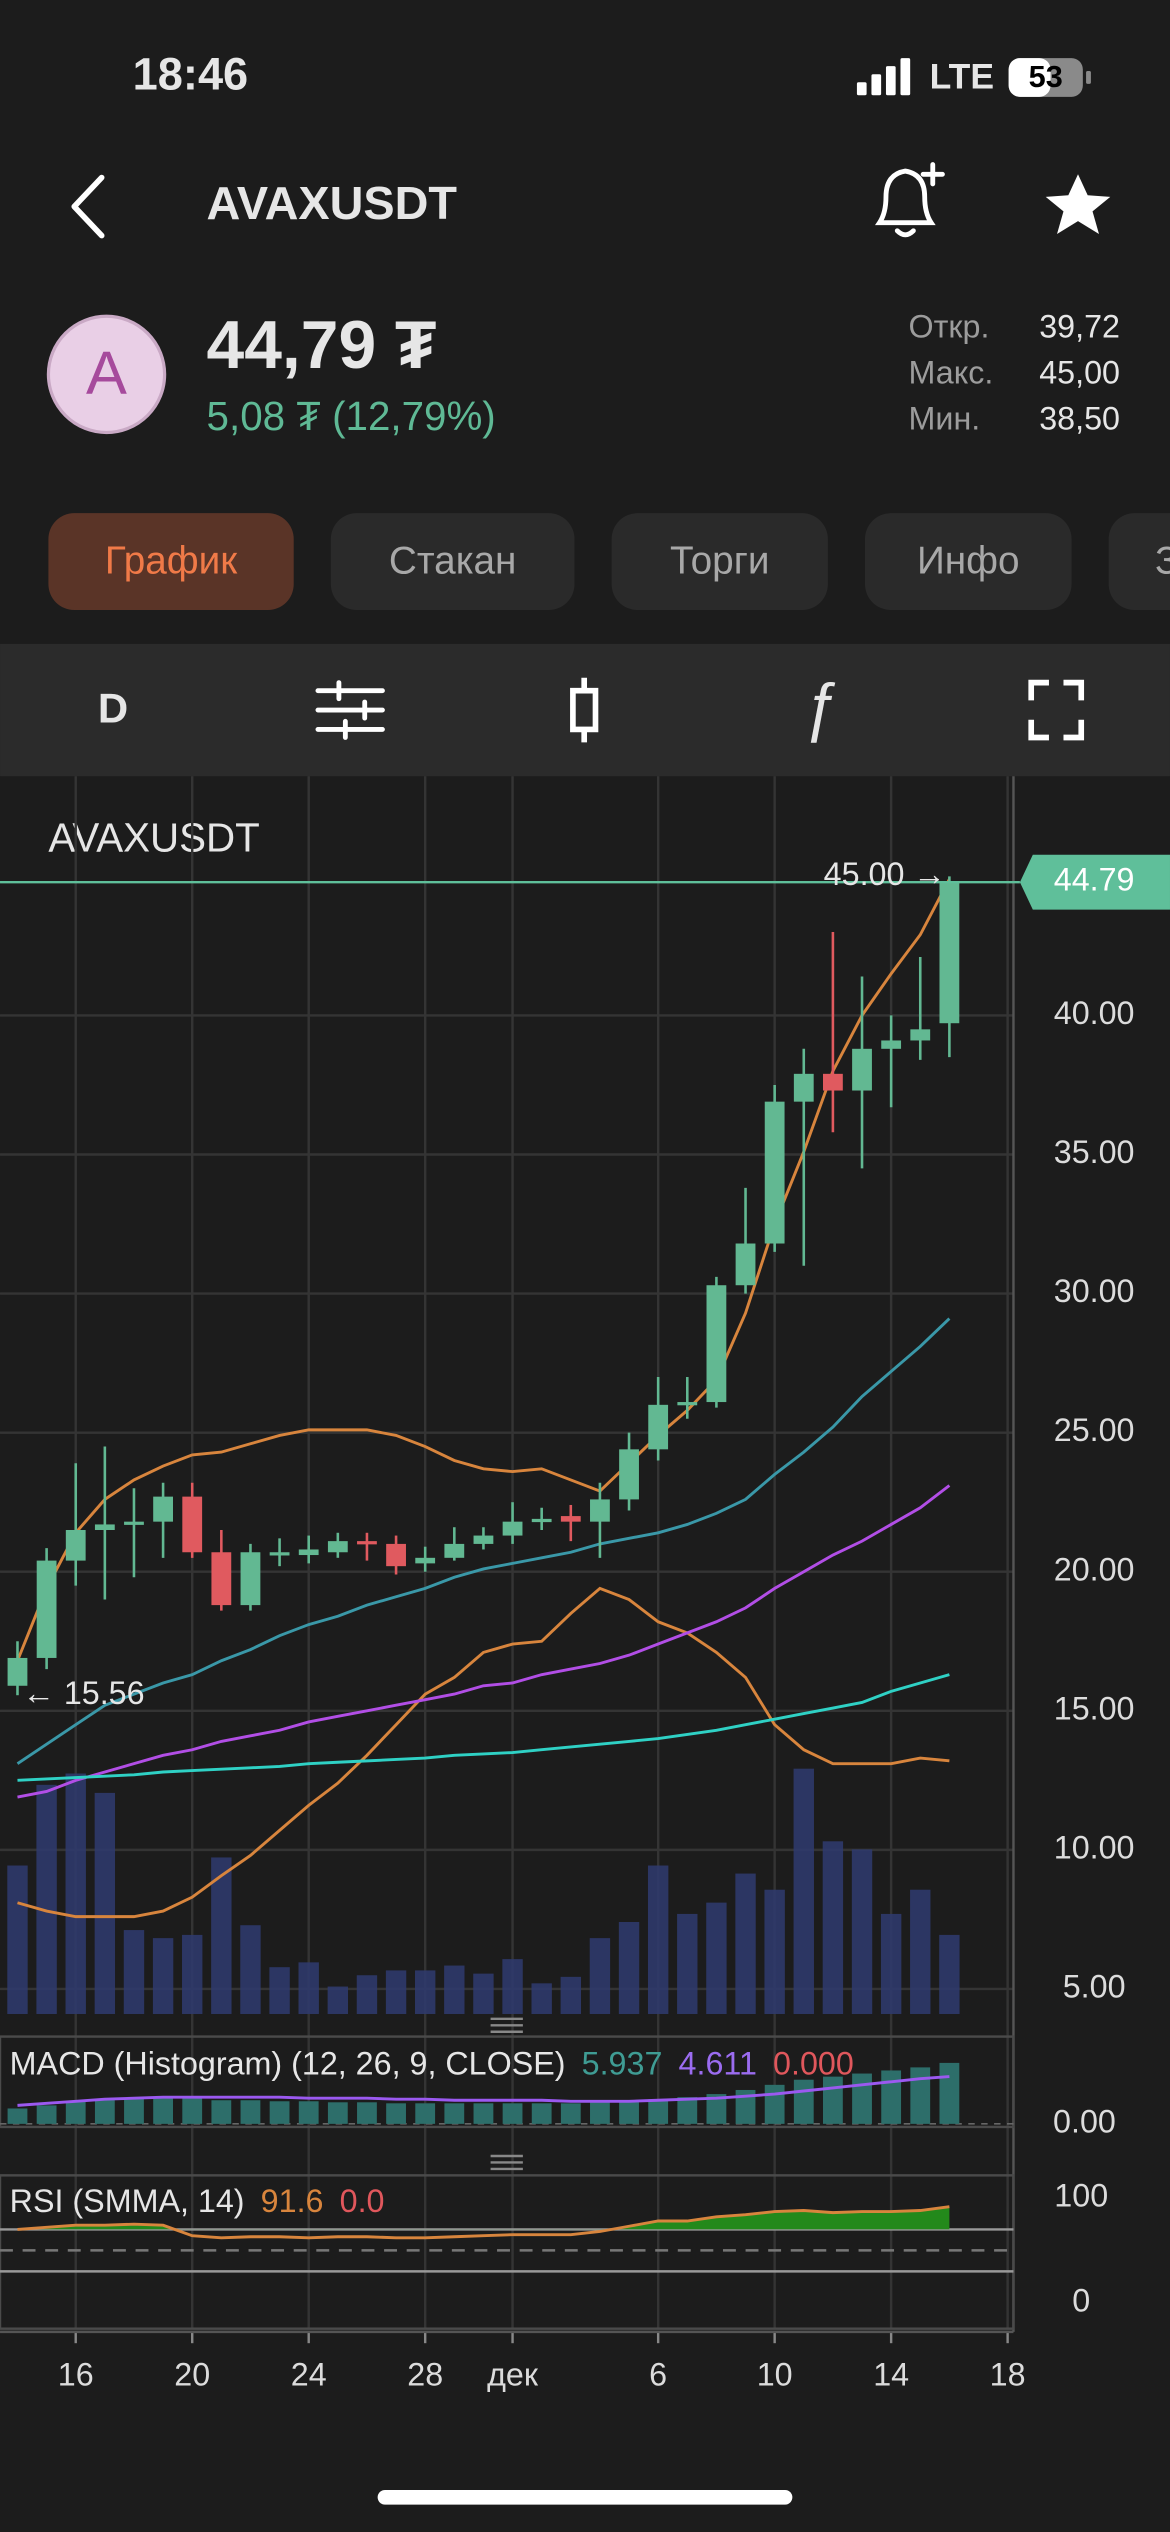  I want to click on x-tick-label: 24, so click(309, 2375).